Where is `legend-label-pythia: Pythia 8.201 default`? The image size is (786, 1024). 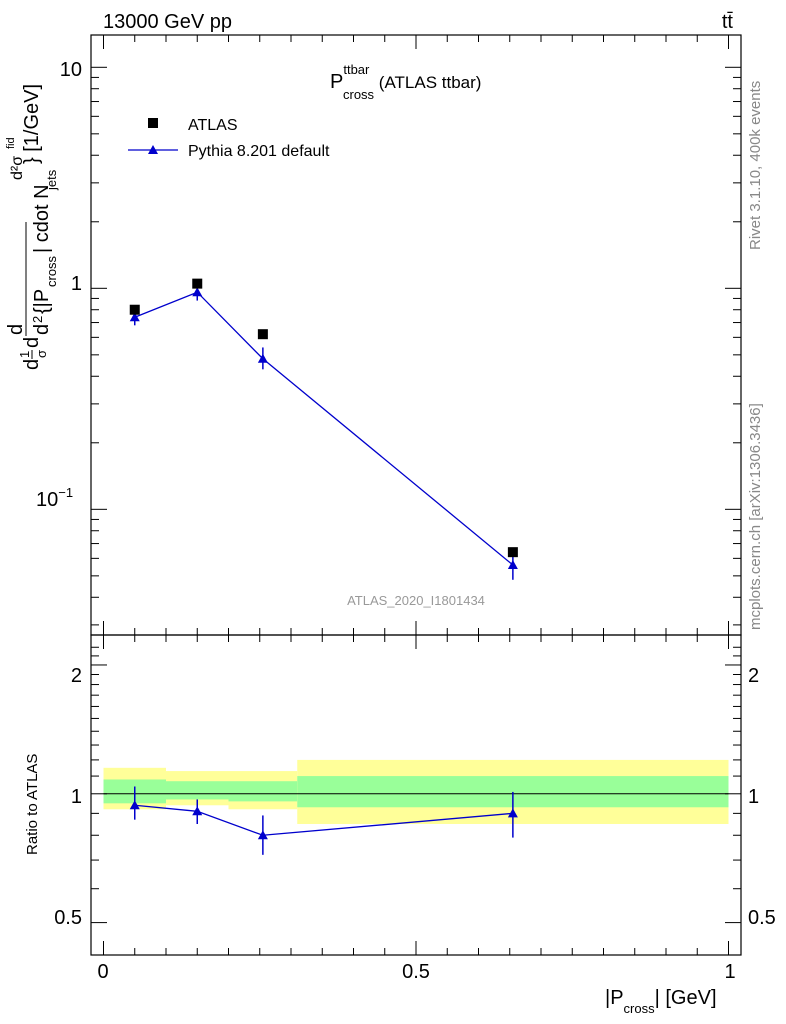 legend-label-pythia: Pythia 8.201 default is located at coordinates (259, 151).